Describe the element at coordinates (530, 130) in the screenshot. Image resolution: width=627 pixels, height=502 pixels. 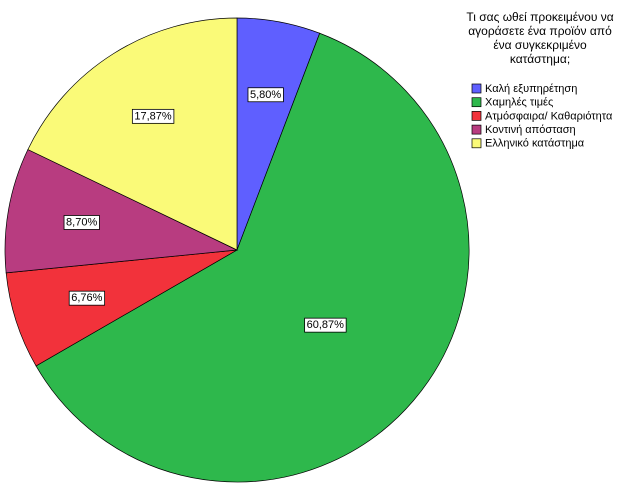
I see `legend-label: Κοντινή απόσταση` at that location.